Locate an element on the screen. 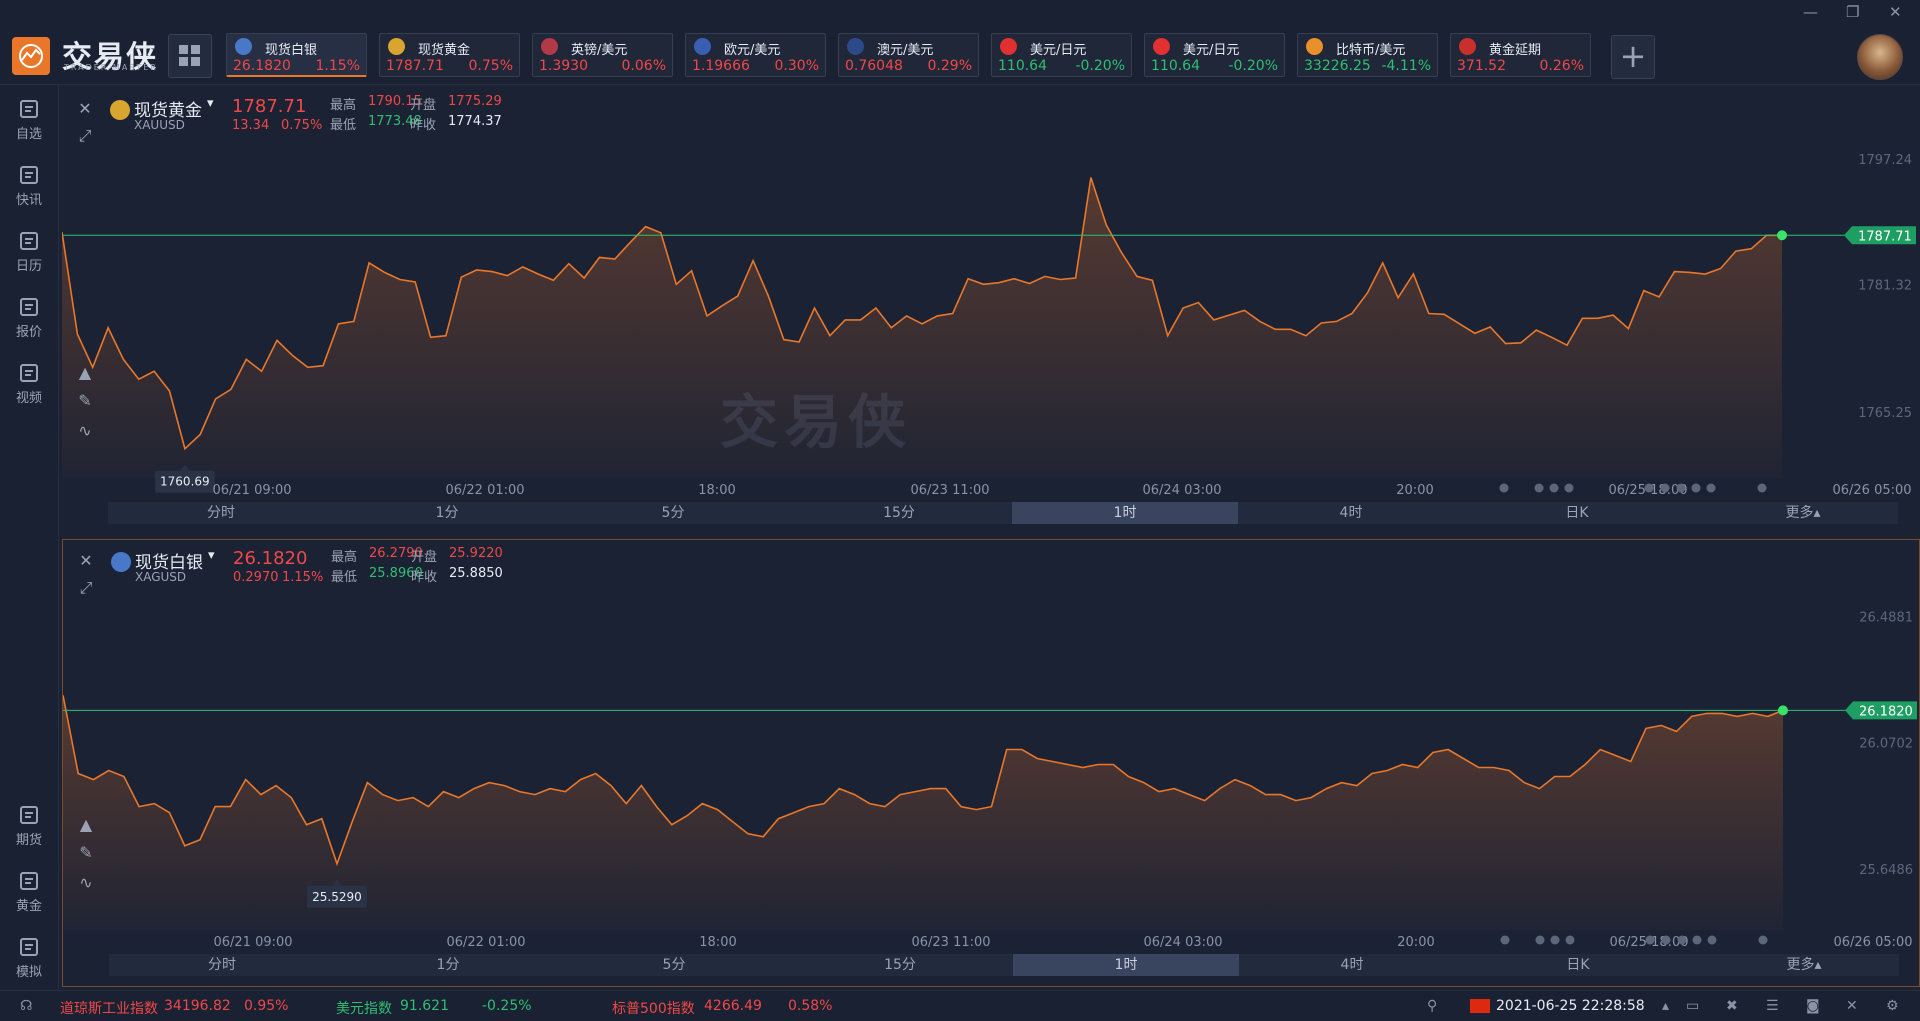 Image resolution: width=1920 pixels, height=1021 pixels. camera-icon: ◙ is located at coordinates (1813, 1006).